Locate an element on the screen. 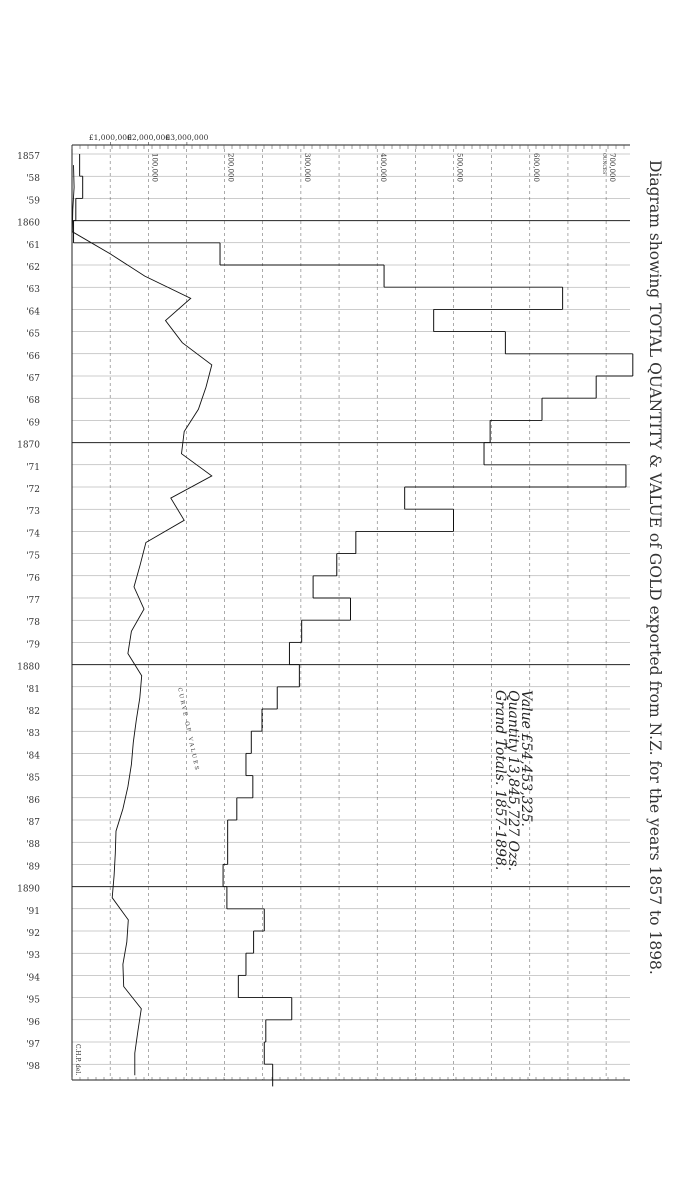 This screenshot has height=1192, width=700. quantity-tick-label: 500,000 is located at coordinates (460, 167).